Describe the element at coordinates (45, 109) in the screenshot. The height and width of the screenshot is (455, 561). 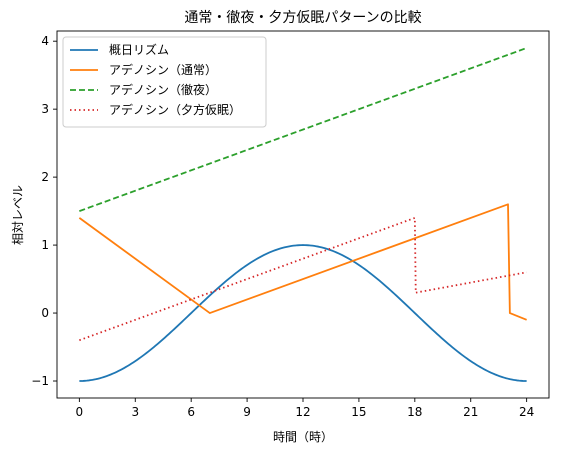
I see `y-tick-label: 3` at that location.